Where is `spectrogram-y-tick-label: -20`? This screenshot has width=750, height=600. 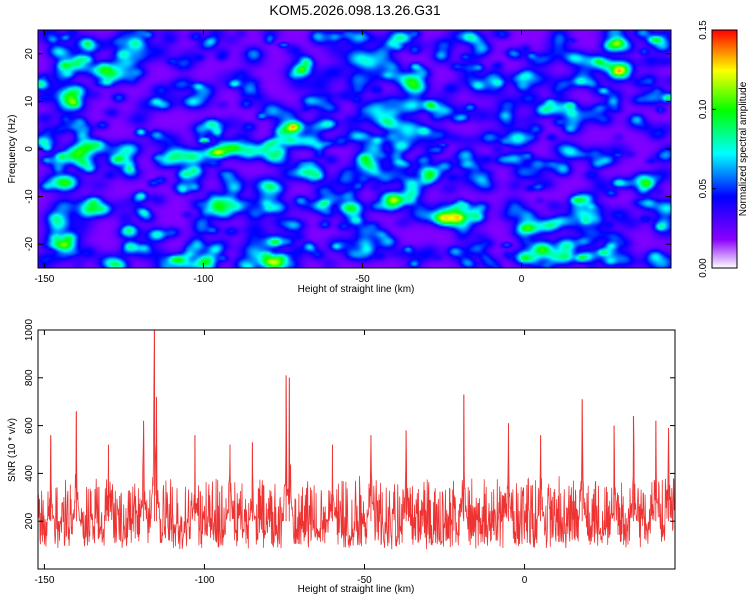 spectrogram-y-tick-label: -20 is located at coordinates (29, 244).